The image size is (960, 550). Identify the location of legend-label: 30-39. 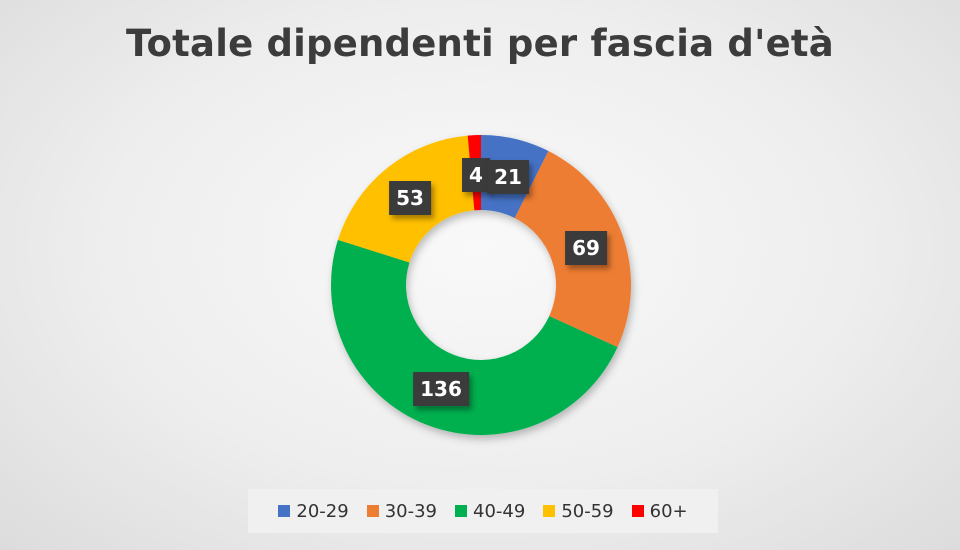
(410, 511).